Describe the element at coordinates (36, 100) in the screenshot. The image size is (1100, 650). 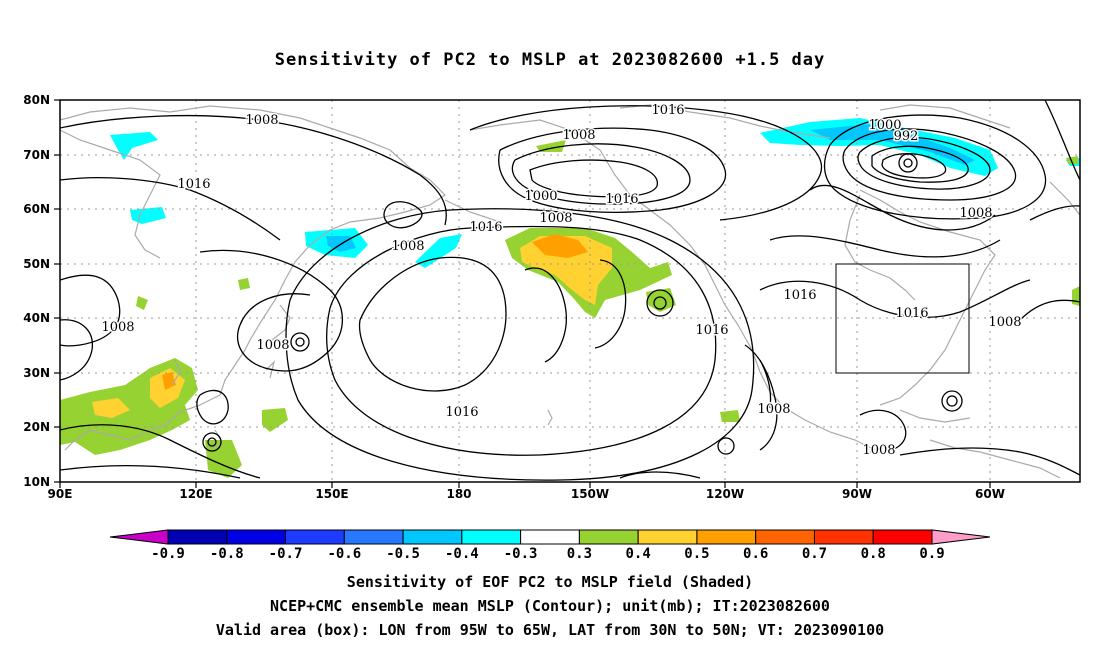
I see `lat-label-80n: 80N` at that location.